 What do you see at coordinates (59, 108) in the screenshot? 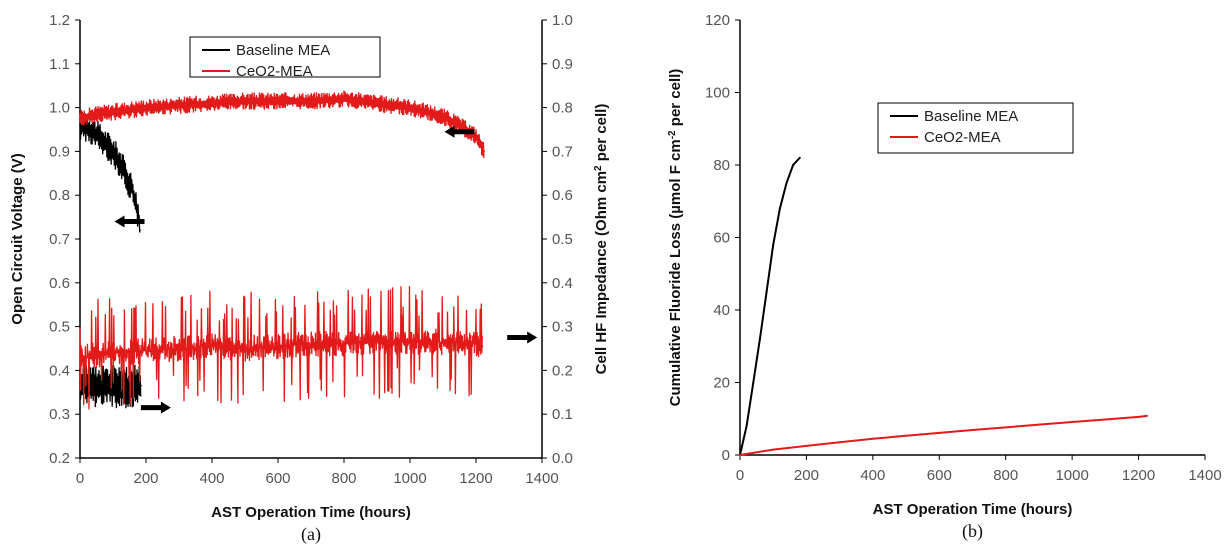
I see `y-tick-label: 1.0` at bounding box center [59, 108].